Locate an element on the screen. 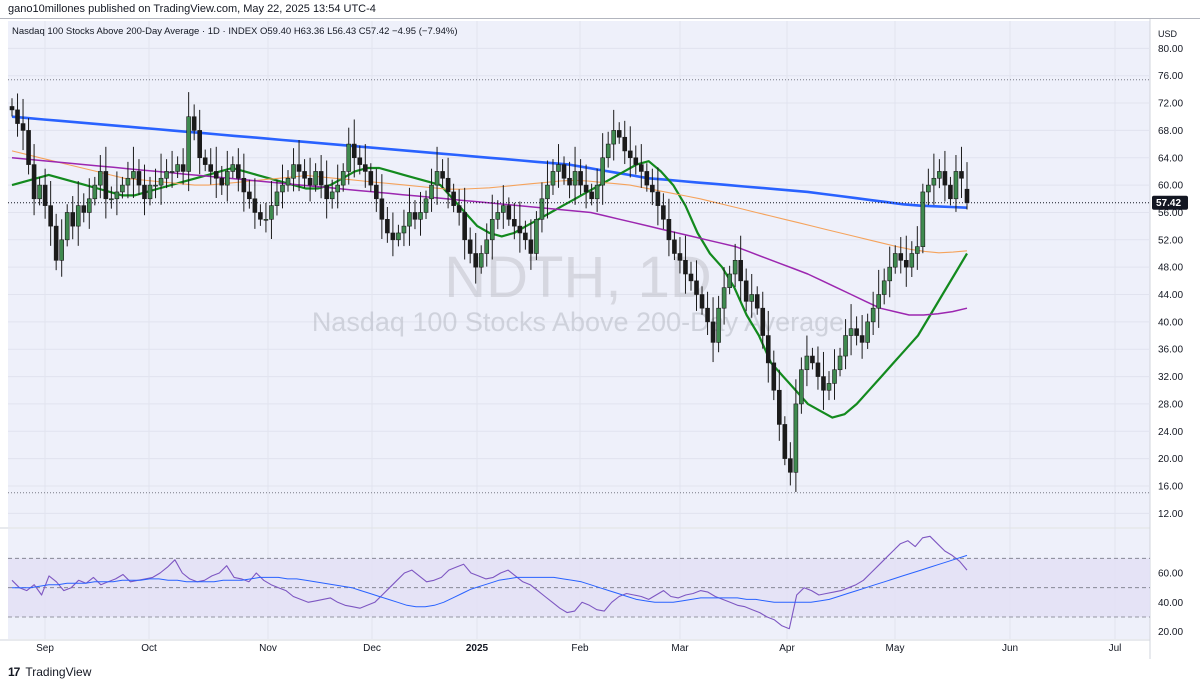 Image resolution: width=1200 pixels, height=684 pixels. rsi-tick-label: 40.00 is located at coordinates (1170, 603).